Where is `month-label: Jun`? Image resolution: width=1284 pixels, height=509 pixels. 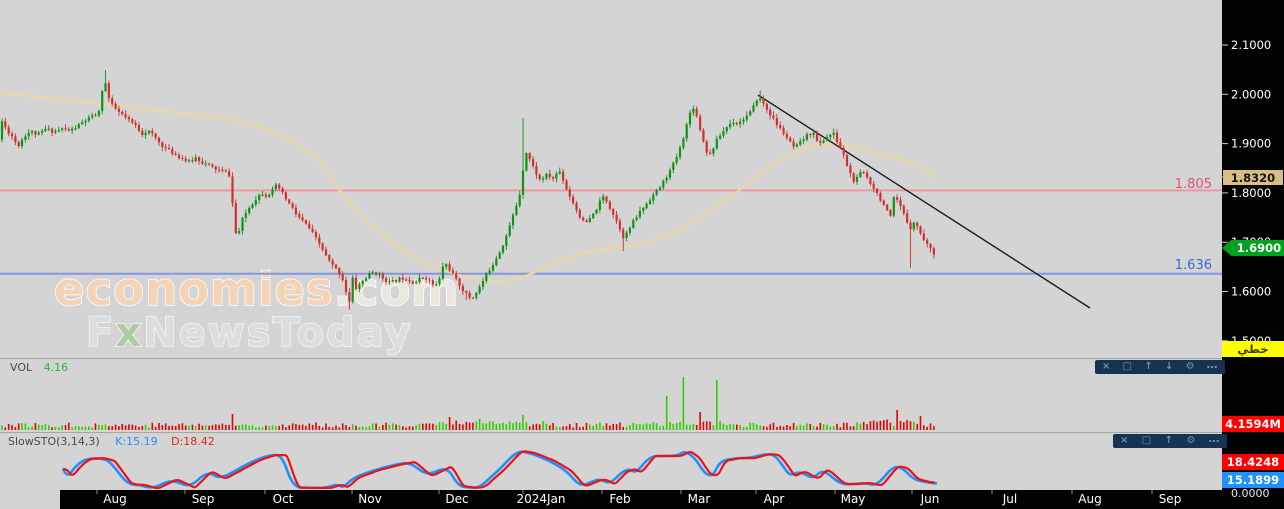
month-label: Jun is located at coordinates (930, 499).